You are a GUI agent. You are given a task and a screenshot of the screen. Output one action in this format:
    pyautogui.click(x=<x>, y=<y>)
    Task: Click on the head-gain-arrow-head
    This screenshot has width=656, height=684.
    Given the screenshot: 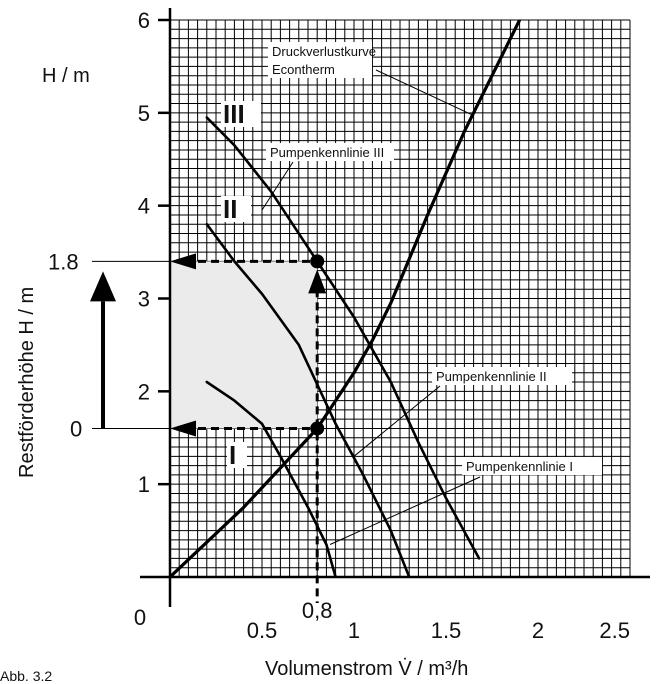 What is the action you would take?
    pyautogui.click(x=103, y=286)
    